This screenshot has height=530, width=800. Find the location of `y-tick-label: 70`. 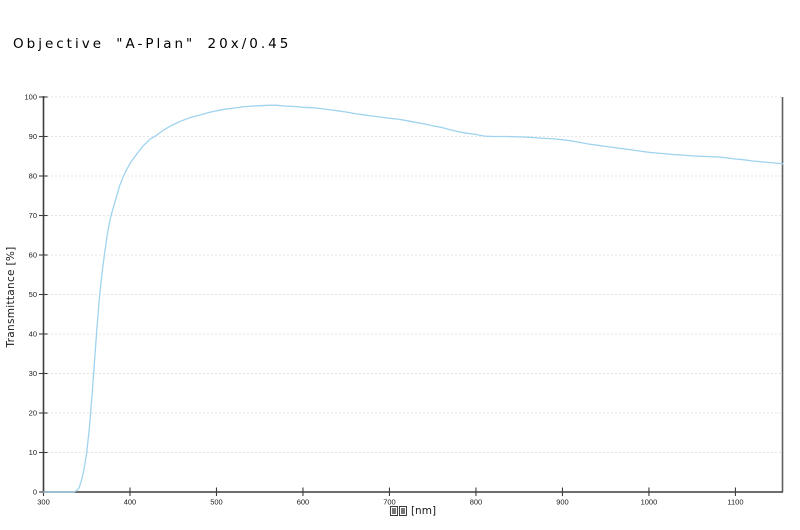

y-tick-label: 70 is located at coordinates (33, 215).